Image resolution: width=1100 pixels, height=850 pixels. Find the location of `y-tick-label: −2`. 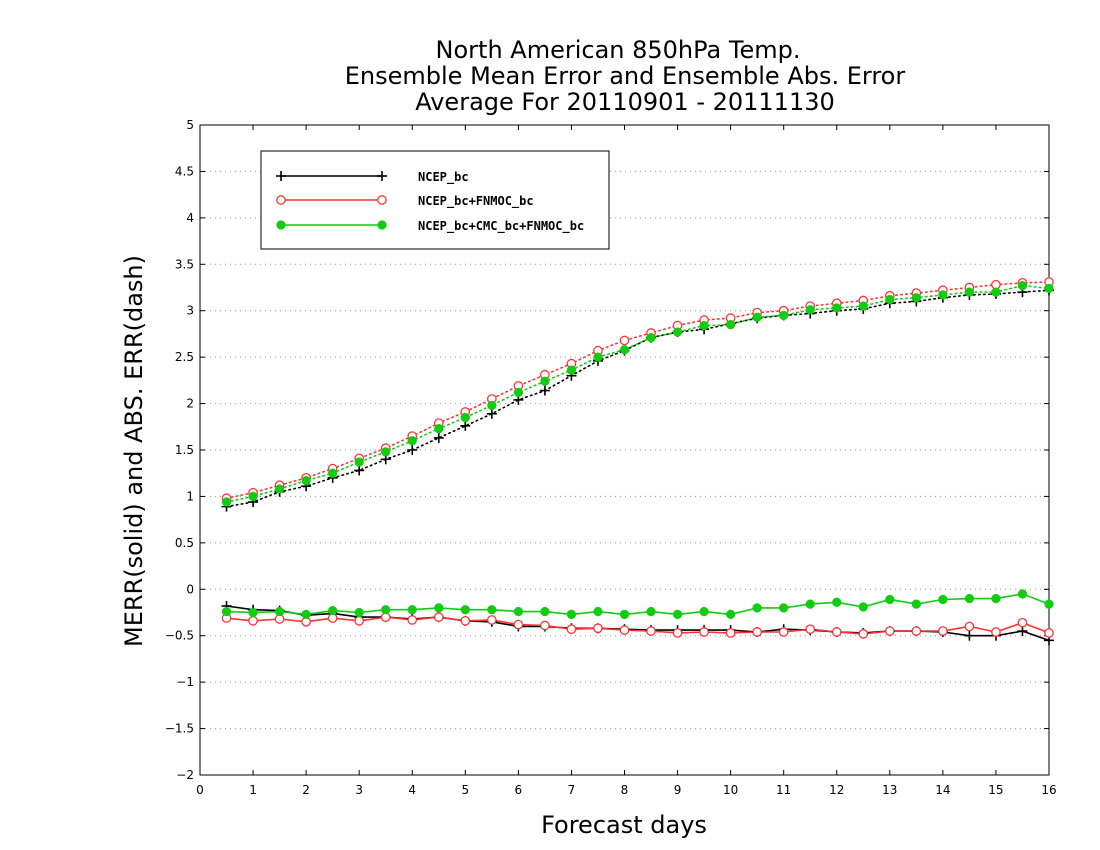

y-tick-label: −2 is located at coordinates (185, 775).